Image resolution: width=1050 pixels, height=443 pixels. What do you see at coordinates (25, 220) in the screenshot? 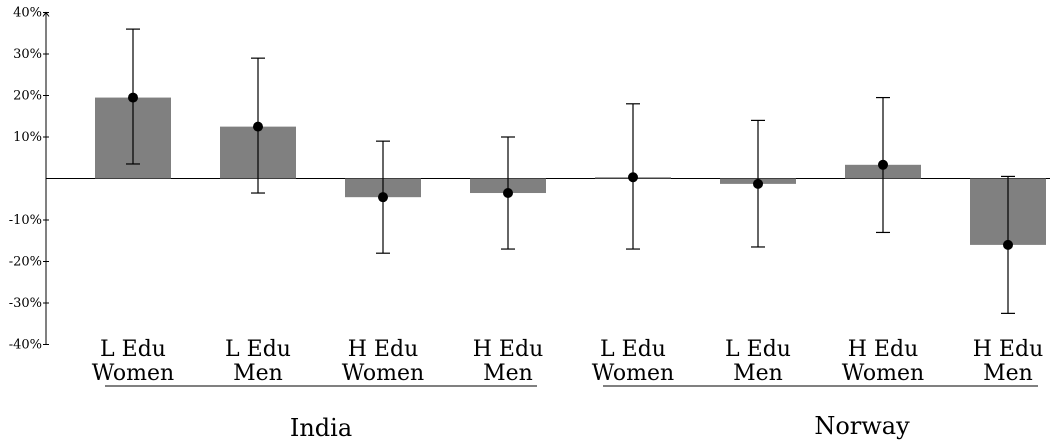
I see `y-tick-label: -10%` at bounding box center [25, 220].